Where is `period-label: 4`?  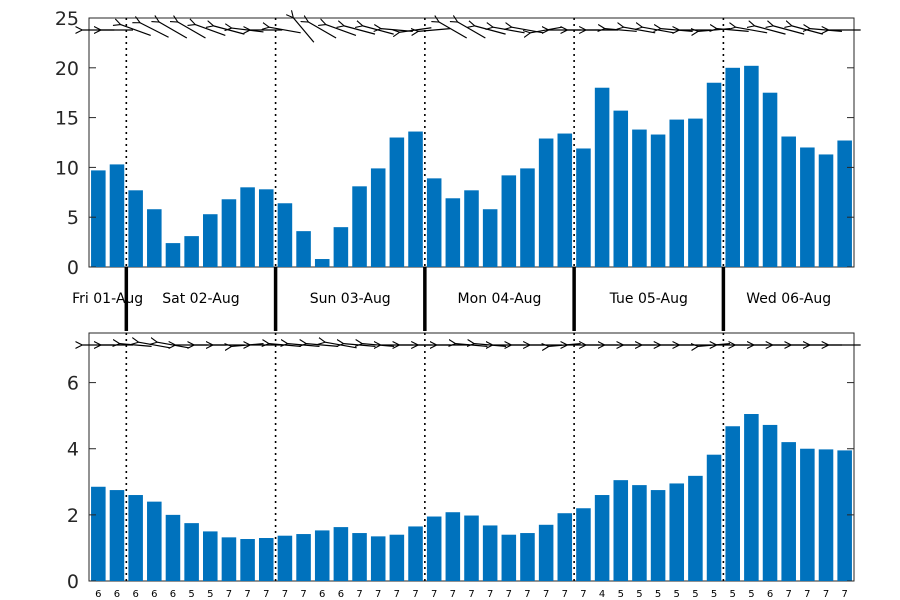 period-label: 4 is located at coordinates (602, 594).